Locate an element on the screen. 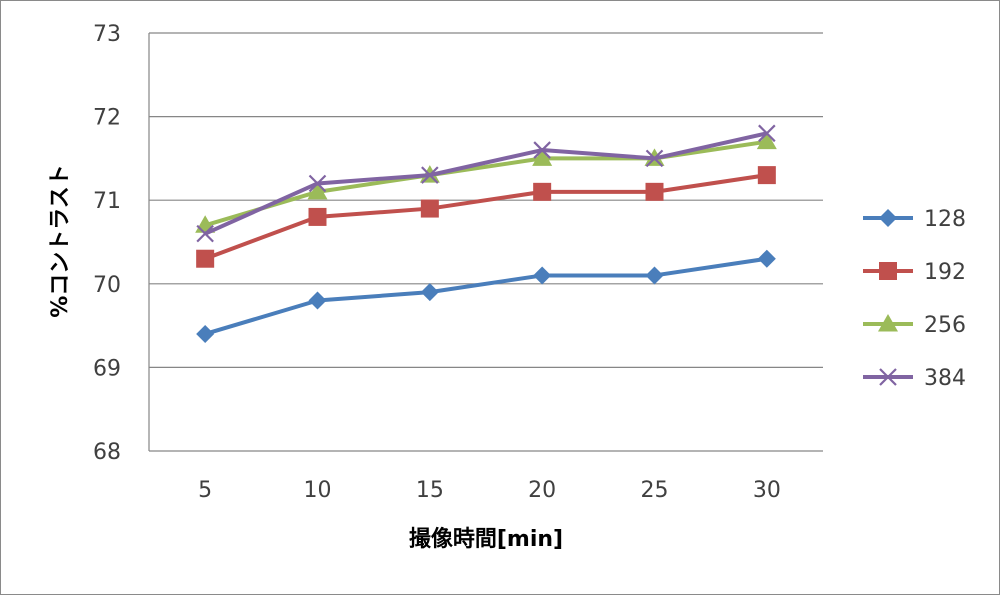 This screenshot has width=1000, height=596. y-tick-label-70: 70 is located at coordinates (107, 285).